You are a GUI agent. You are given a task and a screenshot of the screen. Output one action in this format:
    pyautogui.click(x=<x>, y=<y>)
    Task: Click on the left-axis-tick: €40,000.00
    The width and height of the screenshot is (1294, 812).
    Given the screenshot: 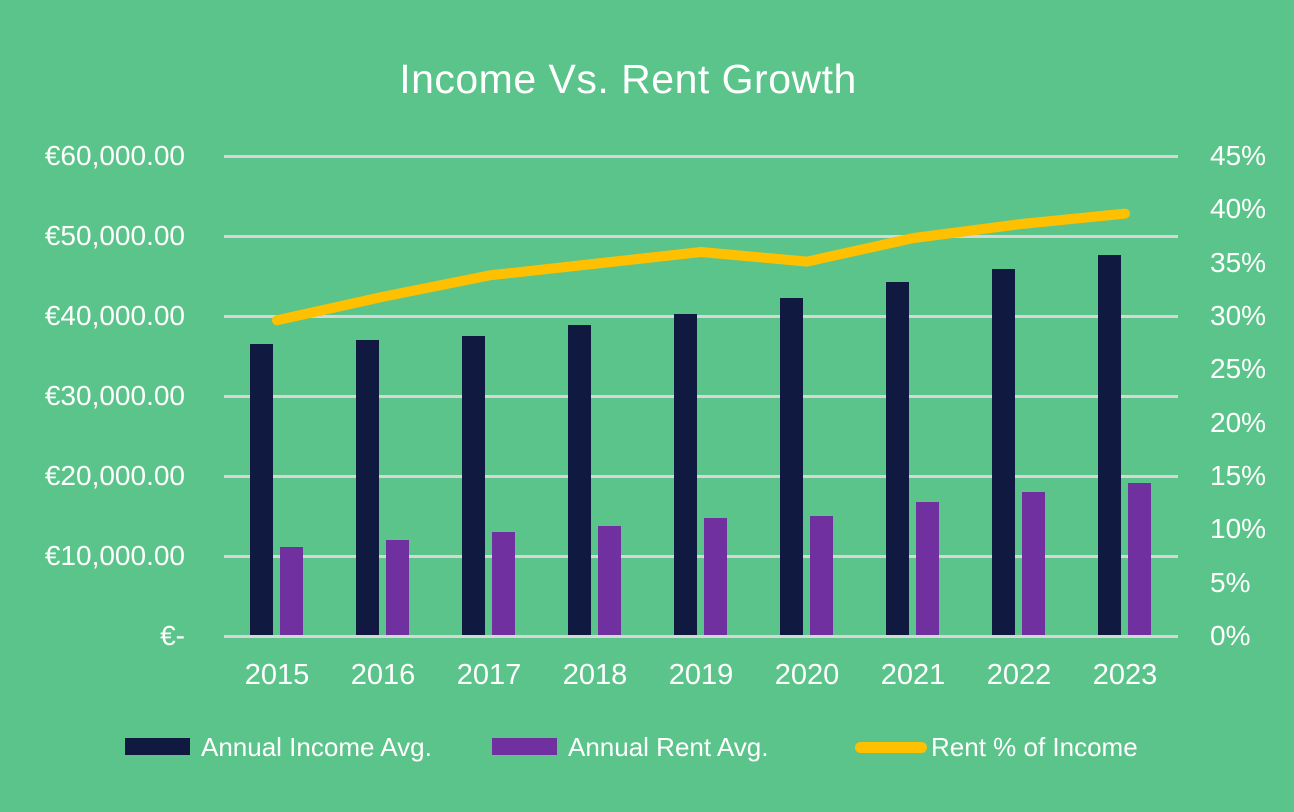 What is the action you would take?
    pyautogui.click(x=114, y=315)
    